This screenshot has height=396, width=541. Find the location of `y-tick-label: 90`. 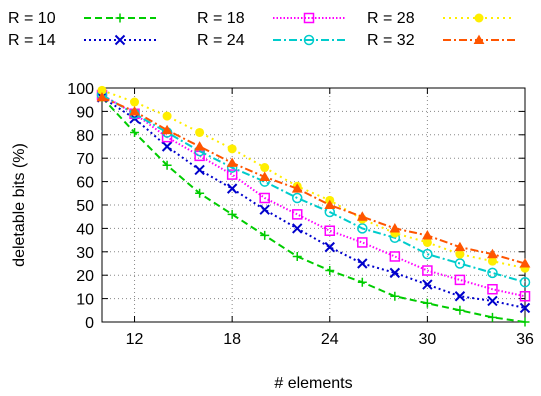

y-tick-label: 90 is located at coordinates (85, 112).